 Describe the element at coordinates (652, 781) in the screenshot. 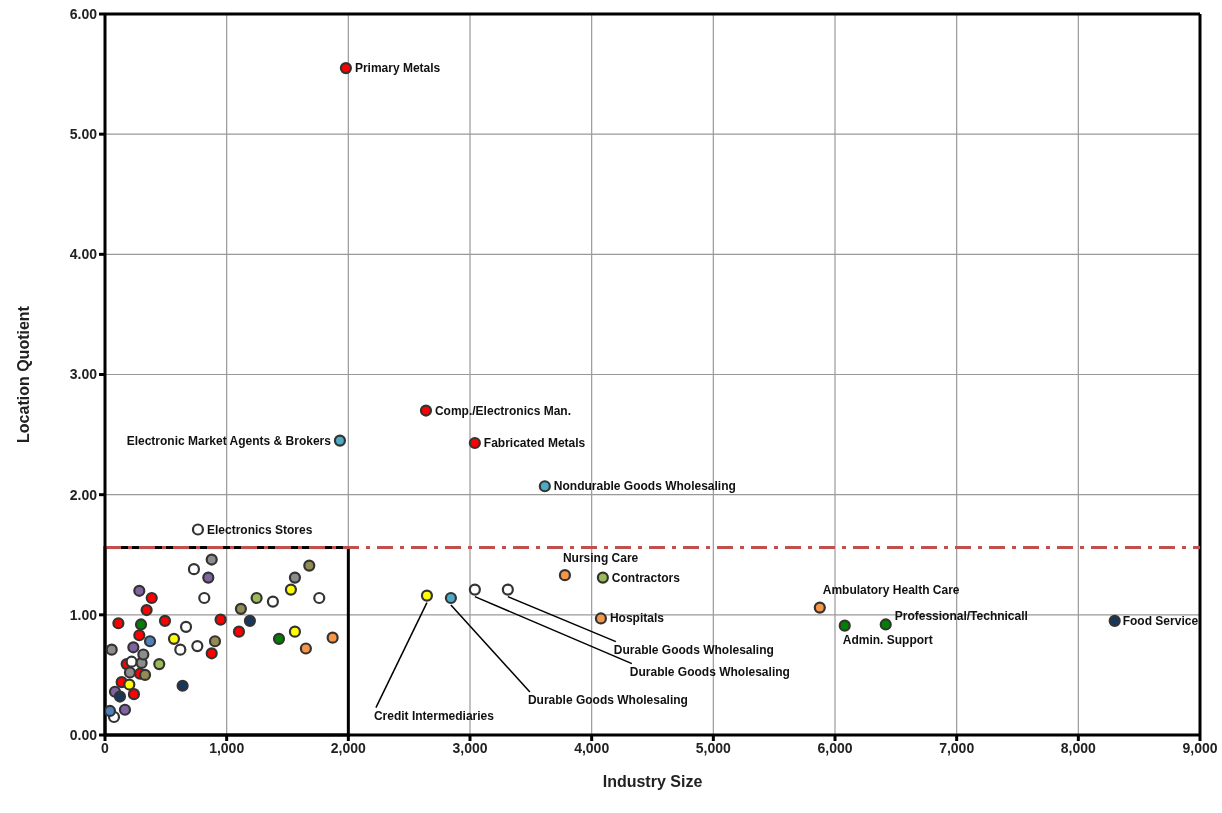

I see `x-axis-title: Industry Size` at that location.